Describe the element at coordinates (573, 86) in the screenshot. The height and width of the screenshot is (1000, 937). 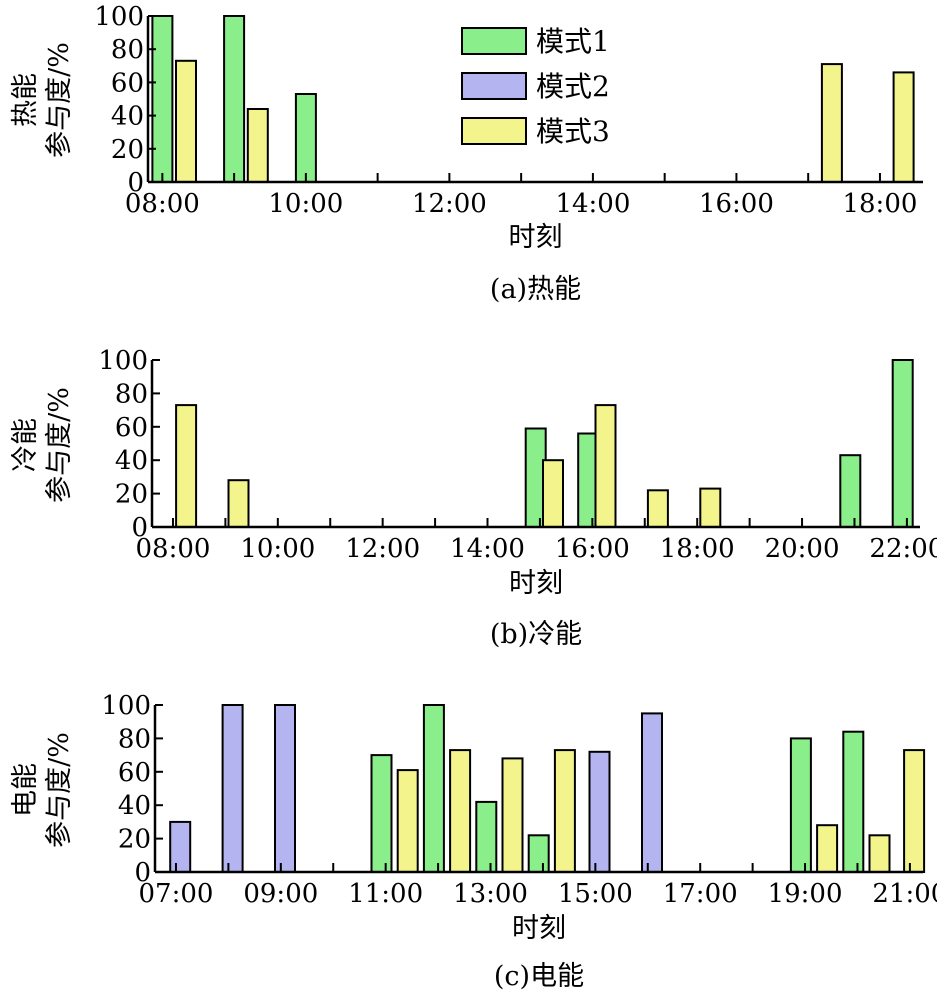
I see `legend-label: 模式2` at that location.